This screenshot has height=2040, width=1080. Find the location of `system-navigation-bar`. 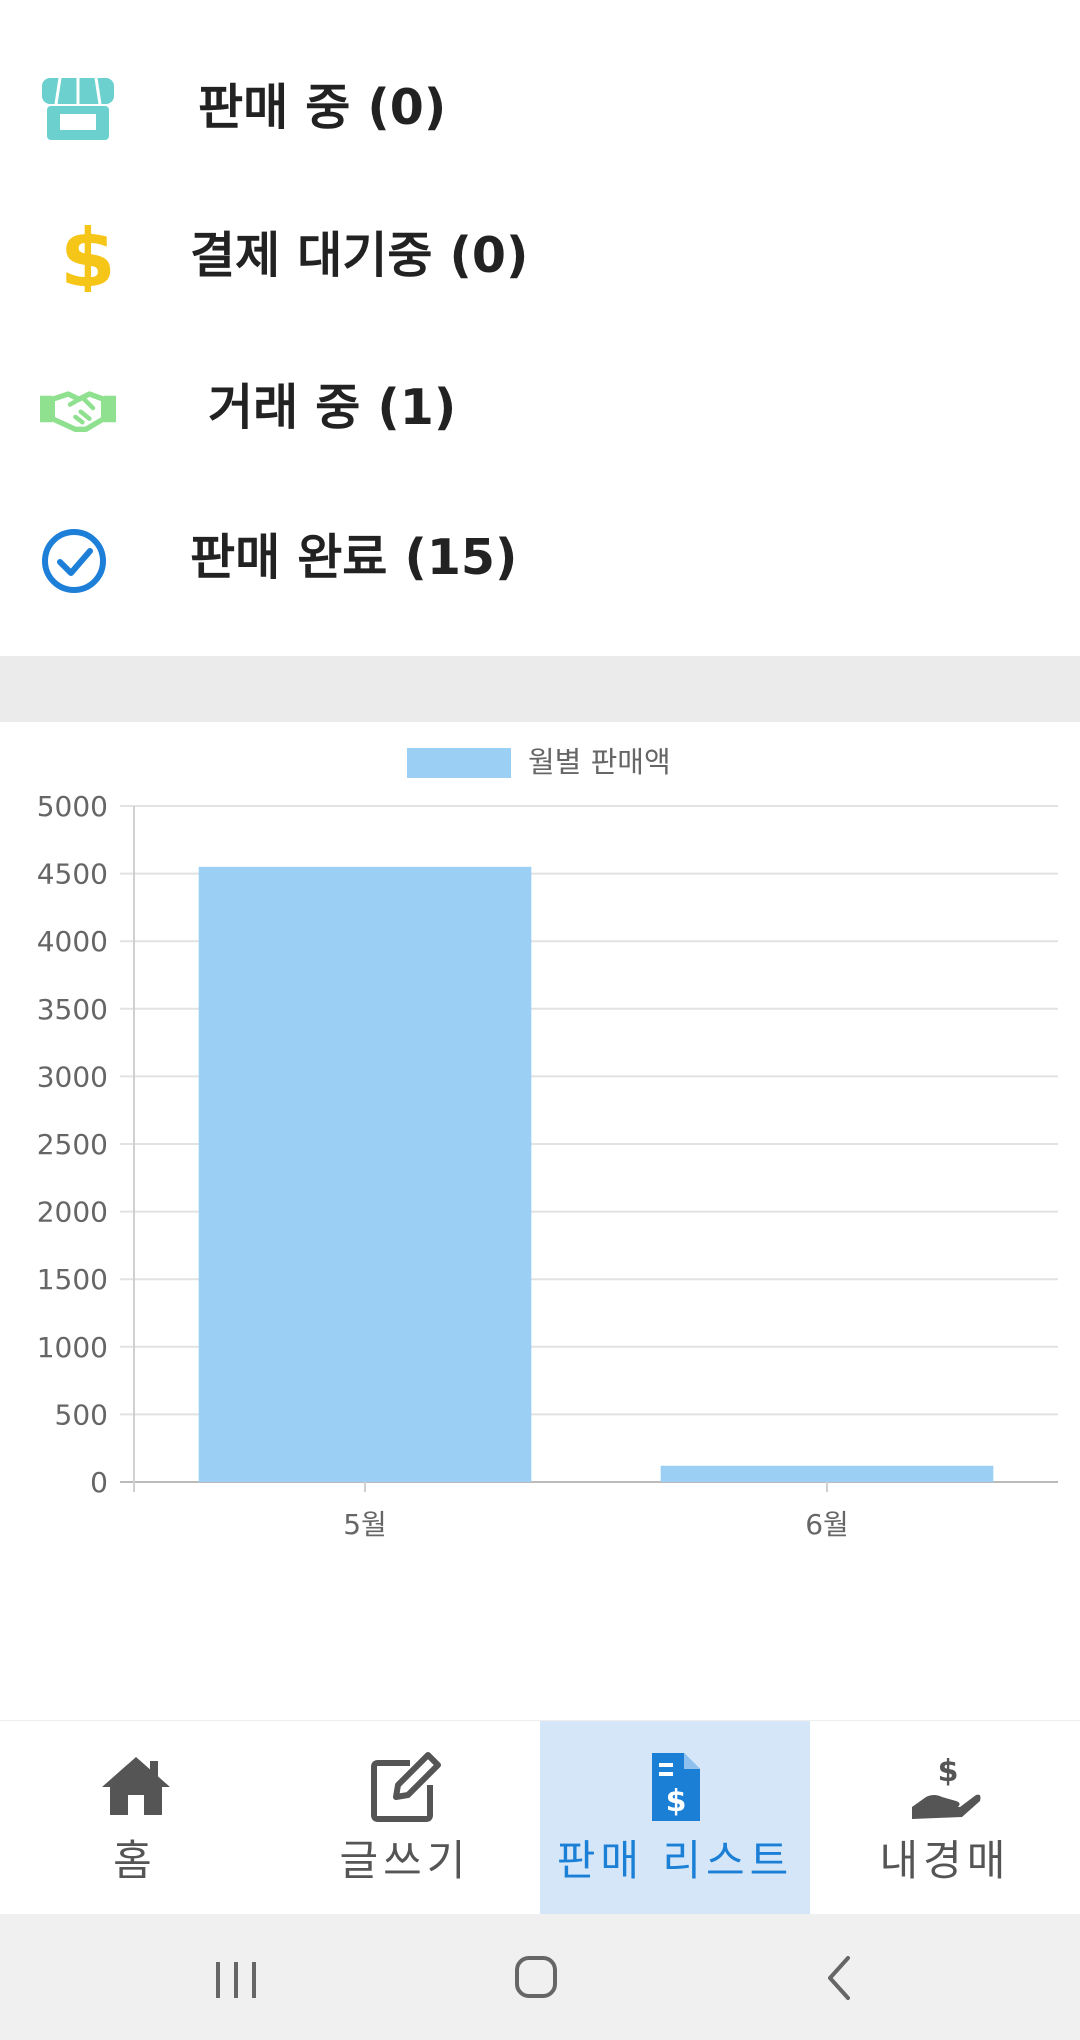

system-navigation-bar is located at coordinates (540, 1977).